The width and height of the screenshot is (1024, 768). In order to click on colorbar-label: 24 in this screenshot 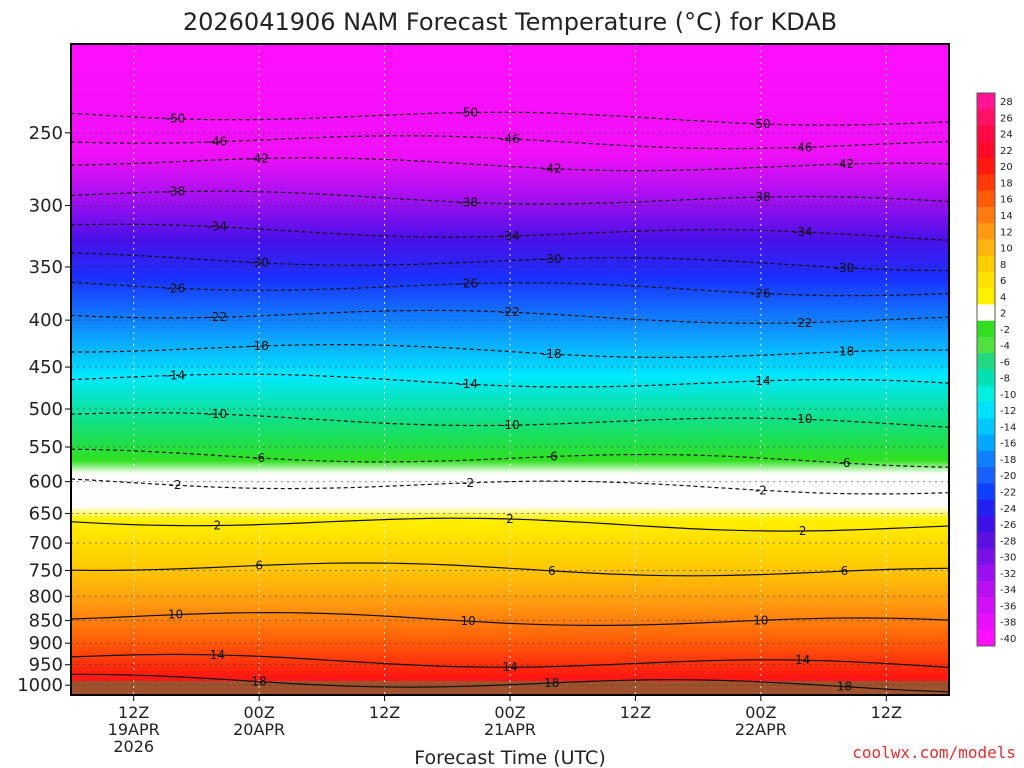, I will do `click(1006, 135)`.